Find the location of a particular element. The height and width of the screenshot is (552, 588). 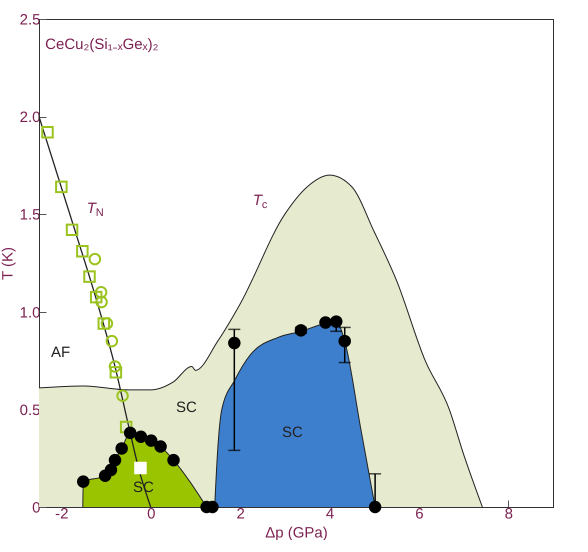

x-tick-label: 4 is located at coordinates (330, 514).